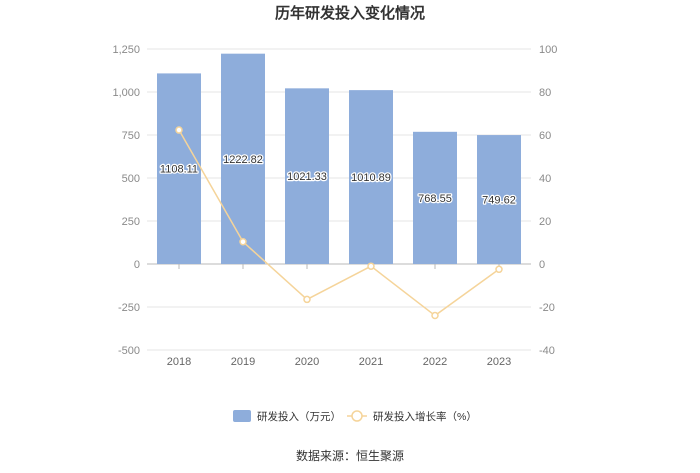  Describe the element at coordinates (179, 362) in the screenshot. I see `x-axis-label: 2018` at that location.